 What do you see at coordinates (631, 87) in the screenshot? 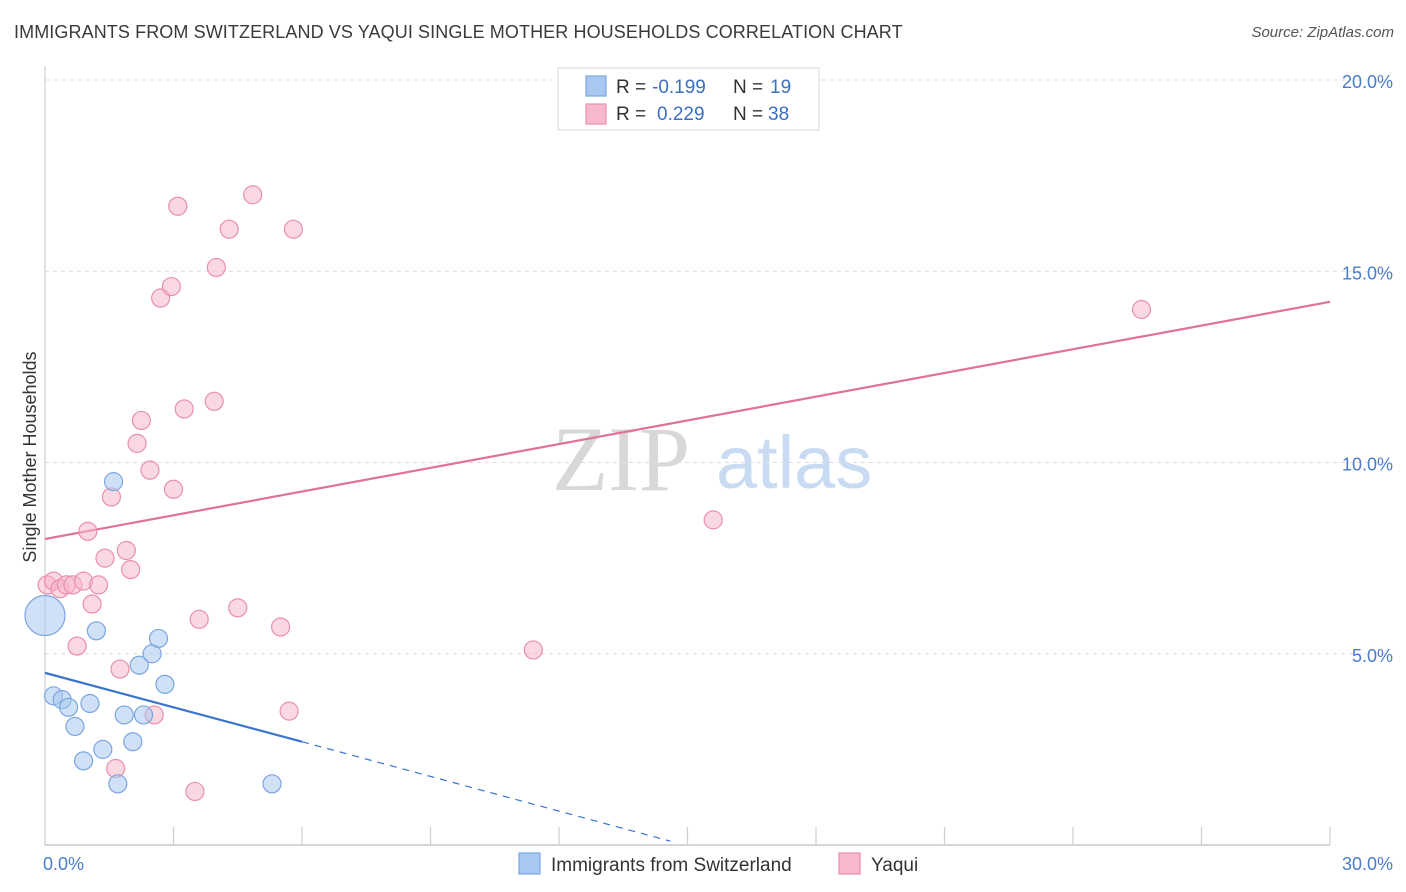
I see `legend-r-label-1: R =` at bounding box center [631, 87].